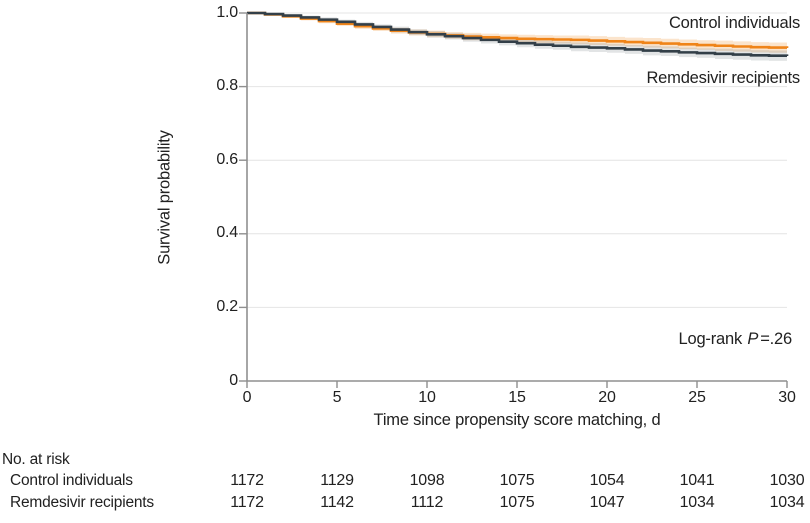 This screenshot has height=523, width=810. I want to click on y-tick-label: 0.8, so click(227, 85).